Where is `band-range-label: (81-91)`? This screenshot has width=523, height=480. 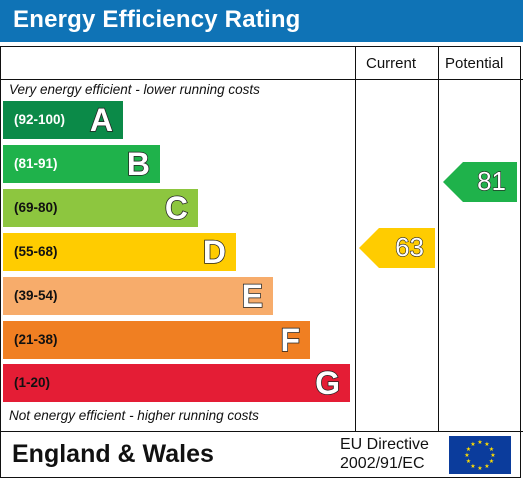
band-range-label: (81-91) is located at coordinates (36, 163).